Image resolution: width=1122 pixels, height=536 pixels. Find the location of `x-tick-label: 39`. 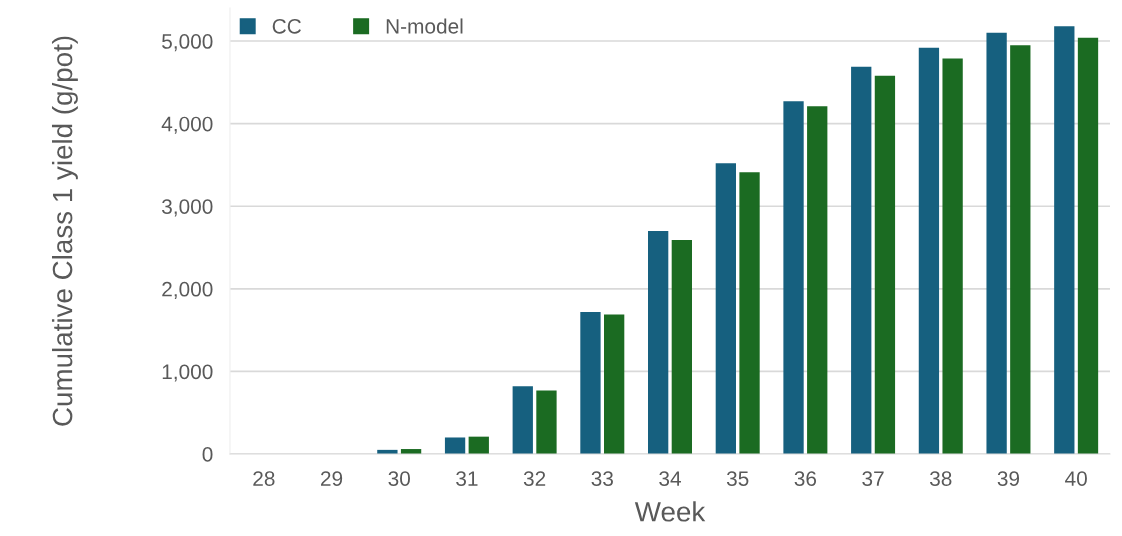

x-tick-label: 39 is located at coordinates (1008, 478).